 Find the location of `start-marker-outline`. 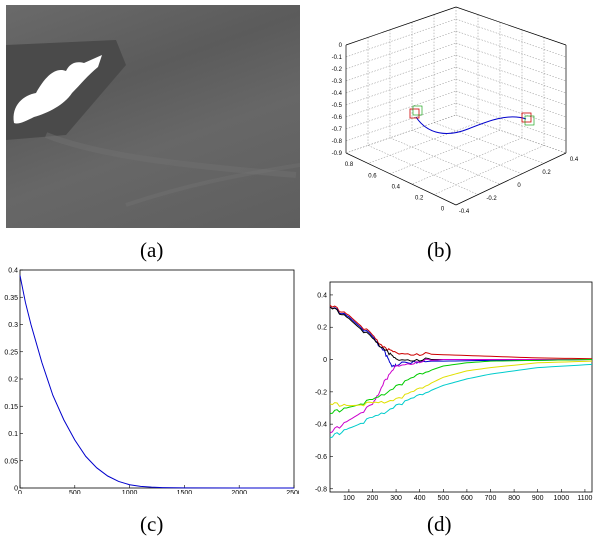

start-marker-outline is located at coordinates (417, 110).